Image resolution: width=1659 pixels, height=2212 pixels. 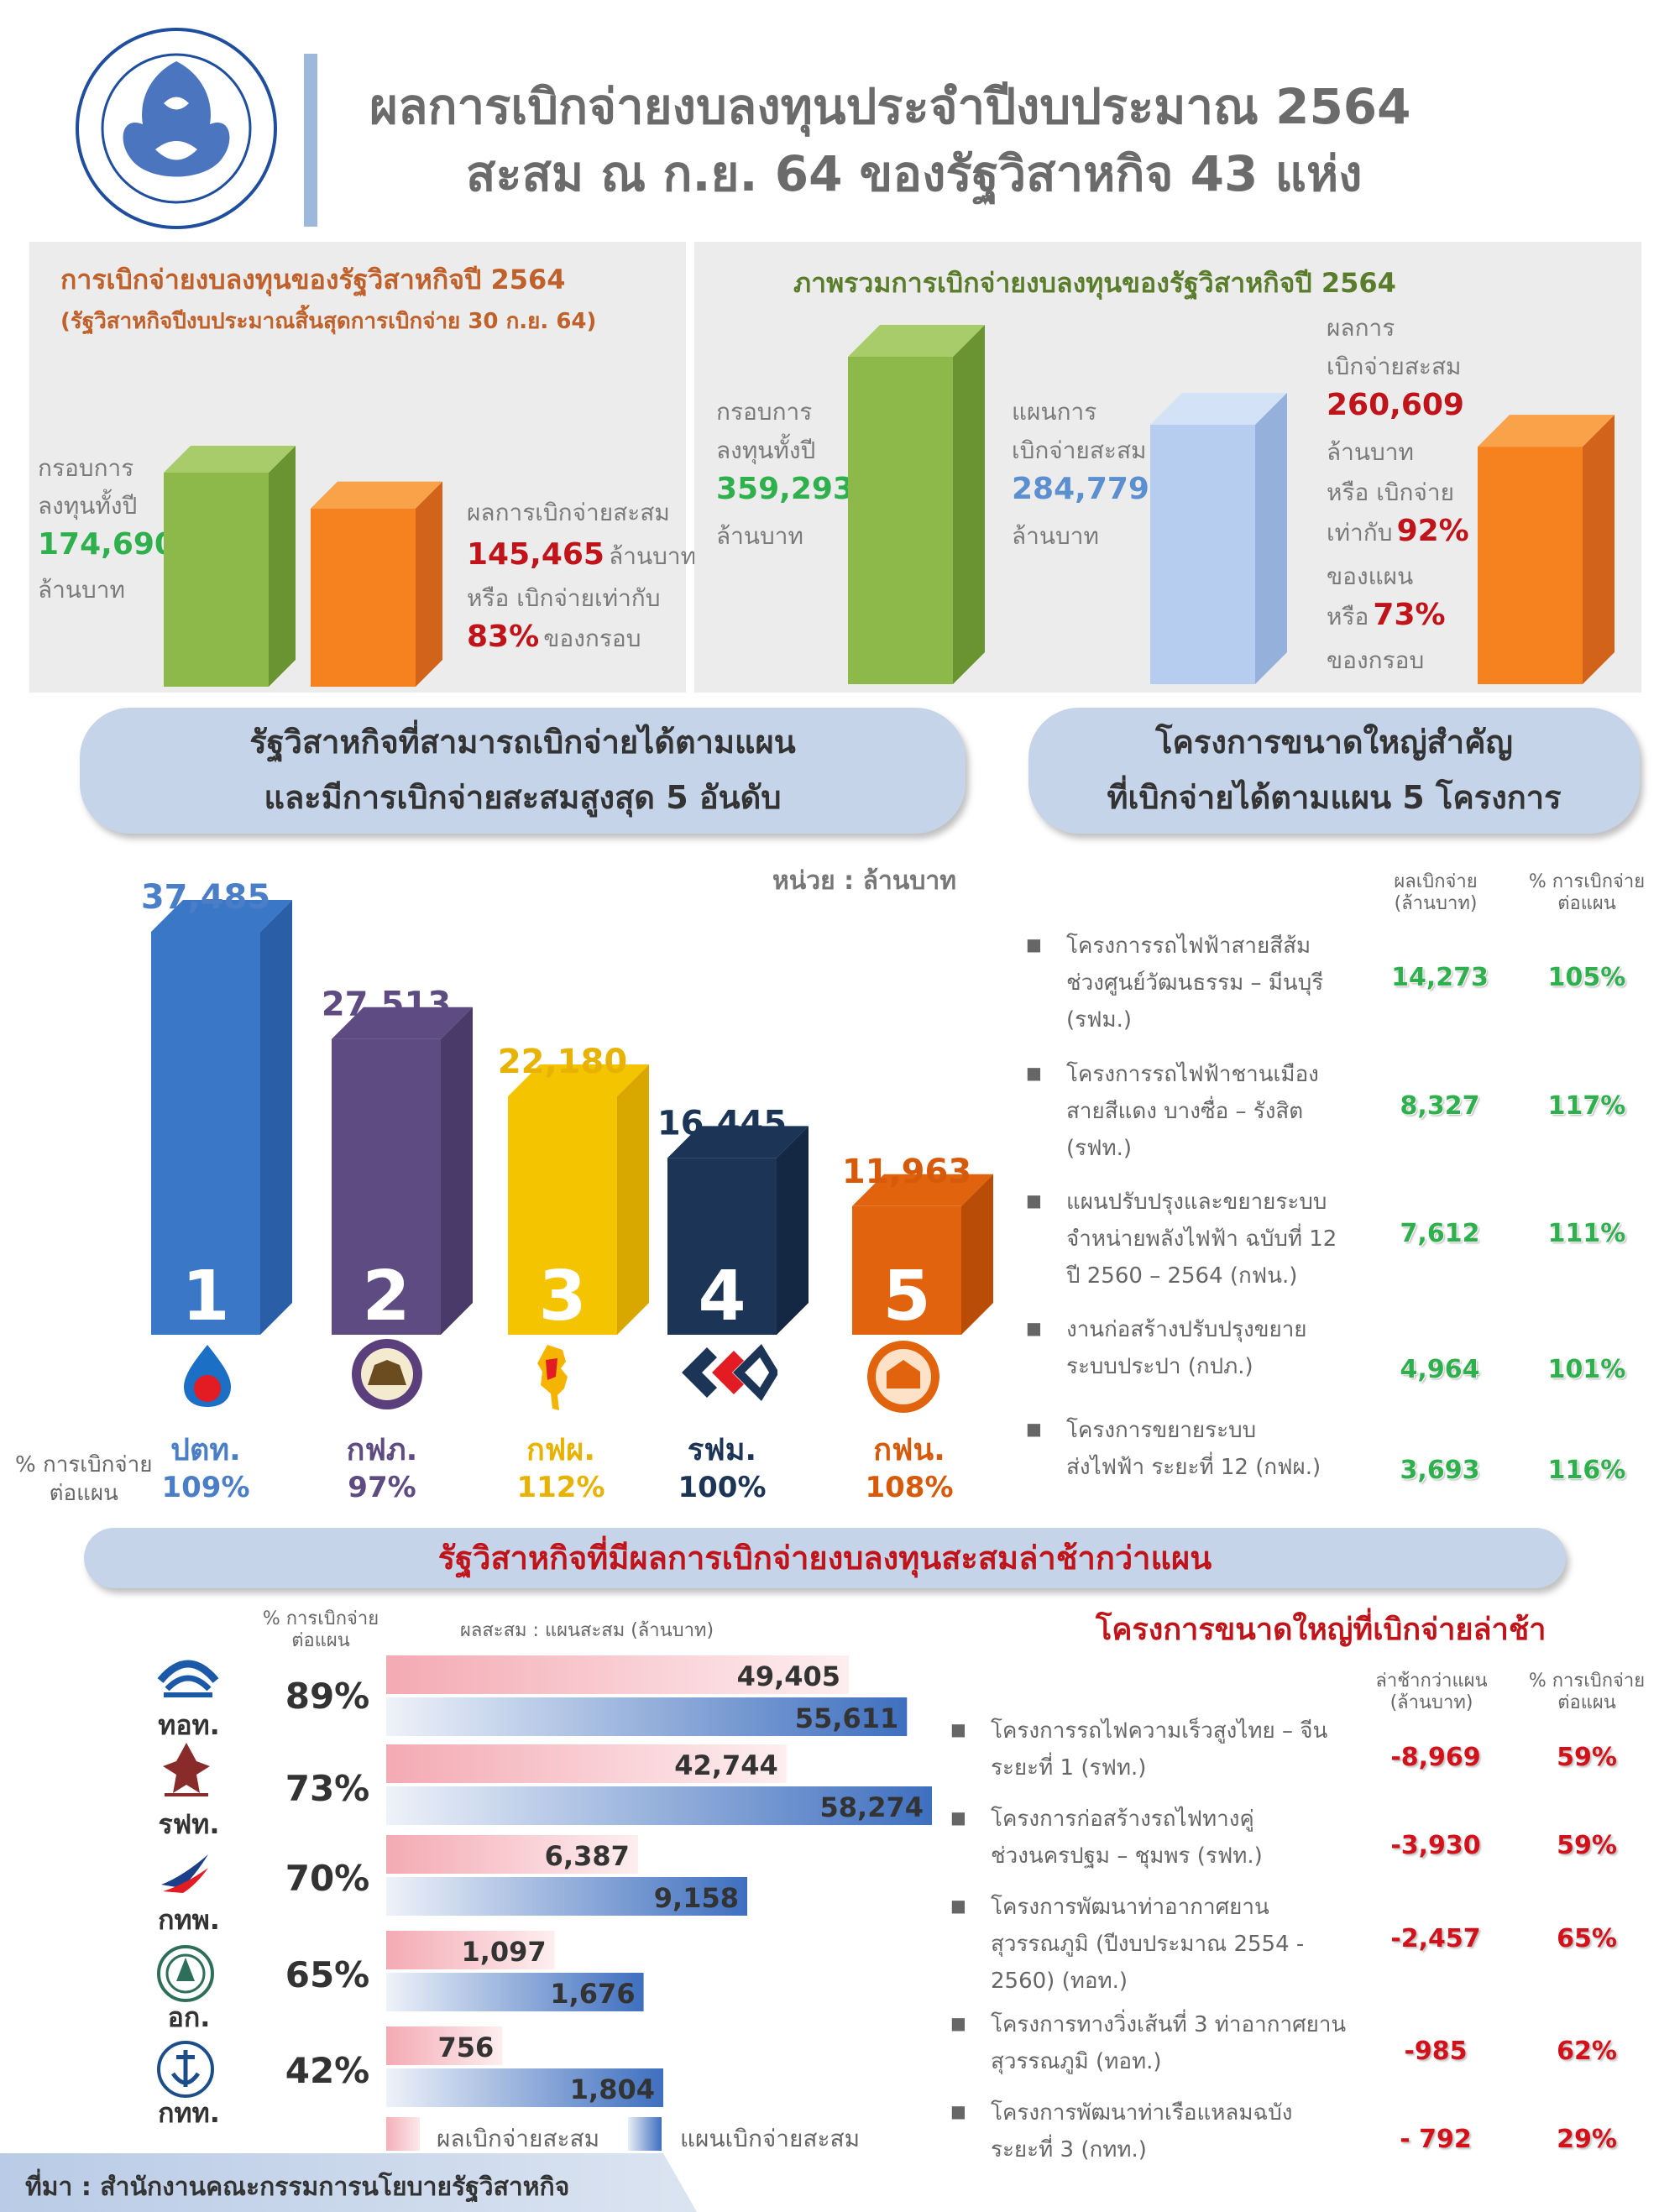 What do you see at coordinates (1348, 617) in the screenshot?
I see `right-result-l6: หรือ` at bounding box center [1348, 617].